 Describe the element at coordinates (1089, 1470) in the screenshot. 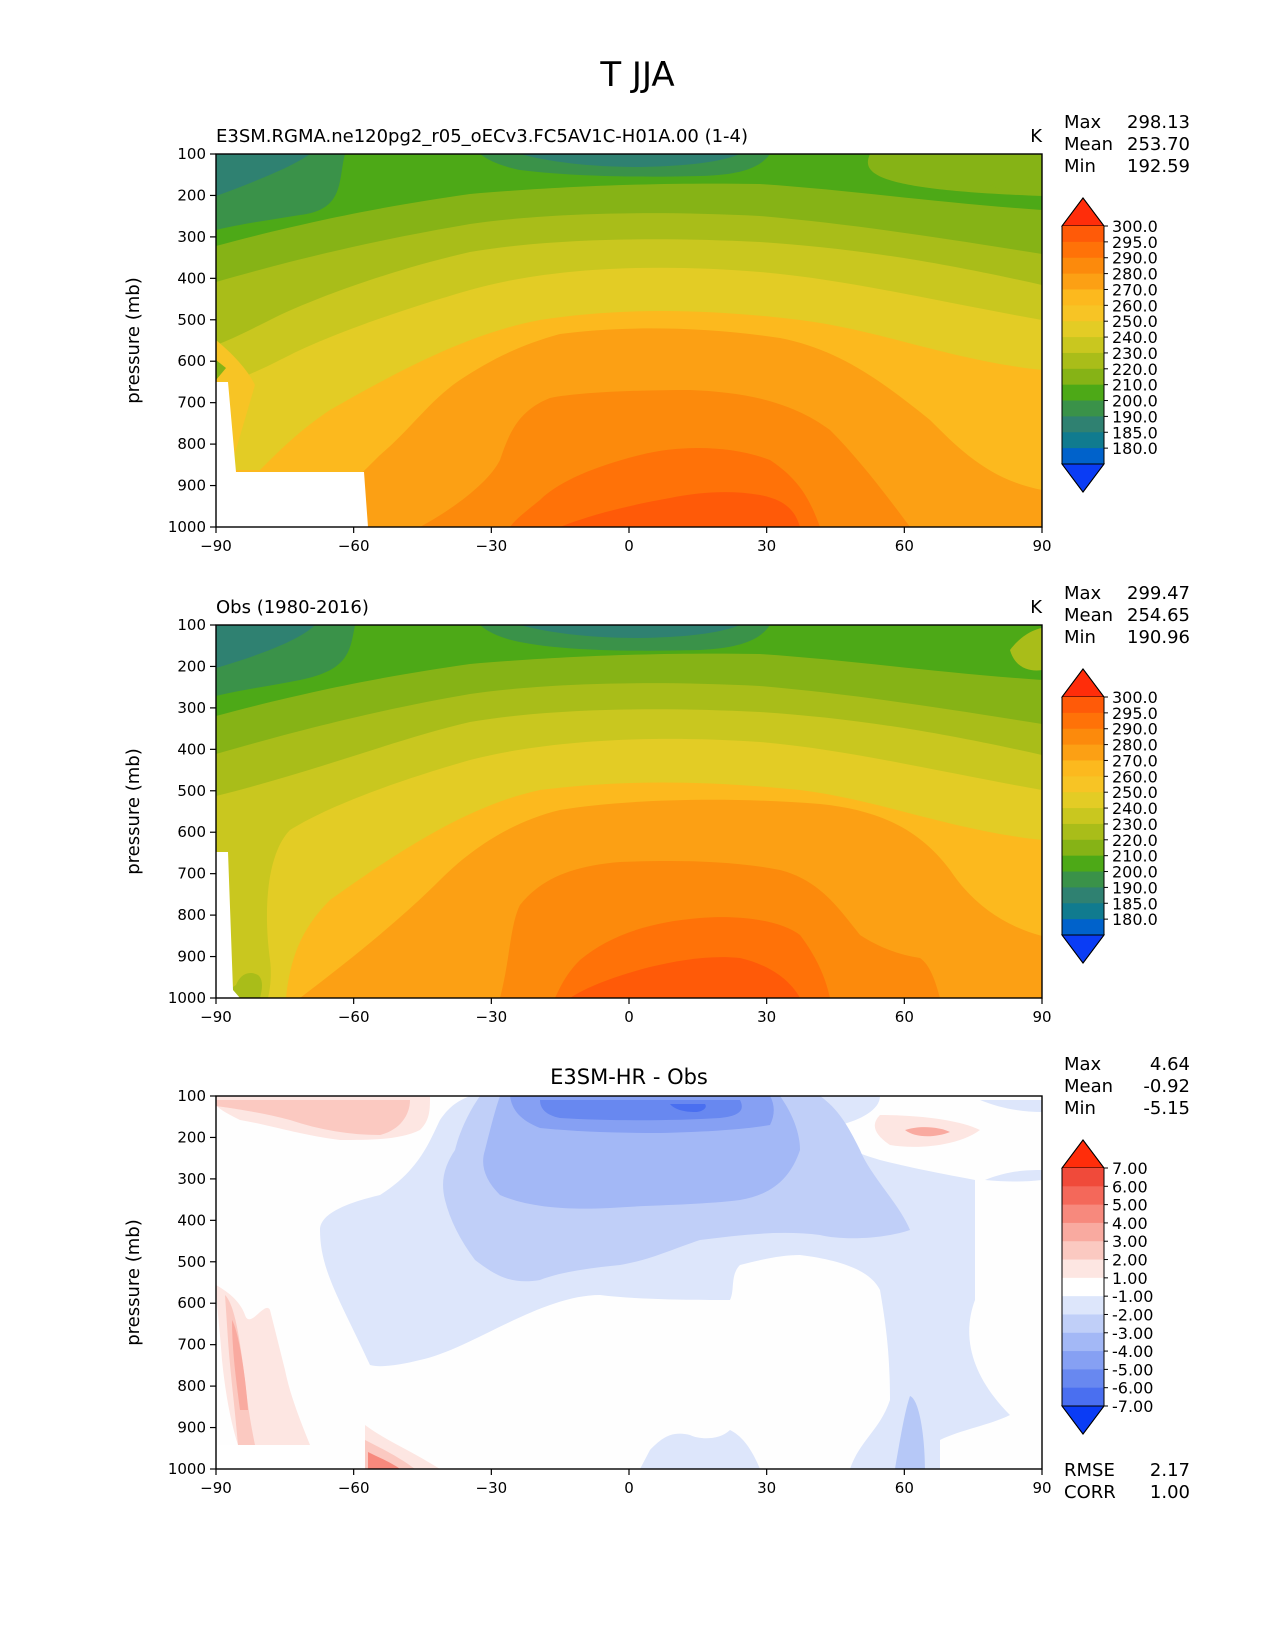

I see `bottom-stat-label: RMSE` at that location.